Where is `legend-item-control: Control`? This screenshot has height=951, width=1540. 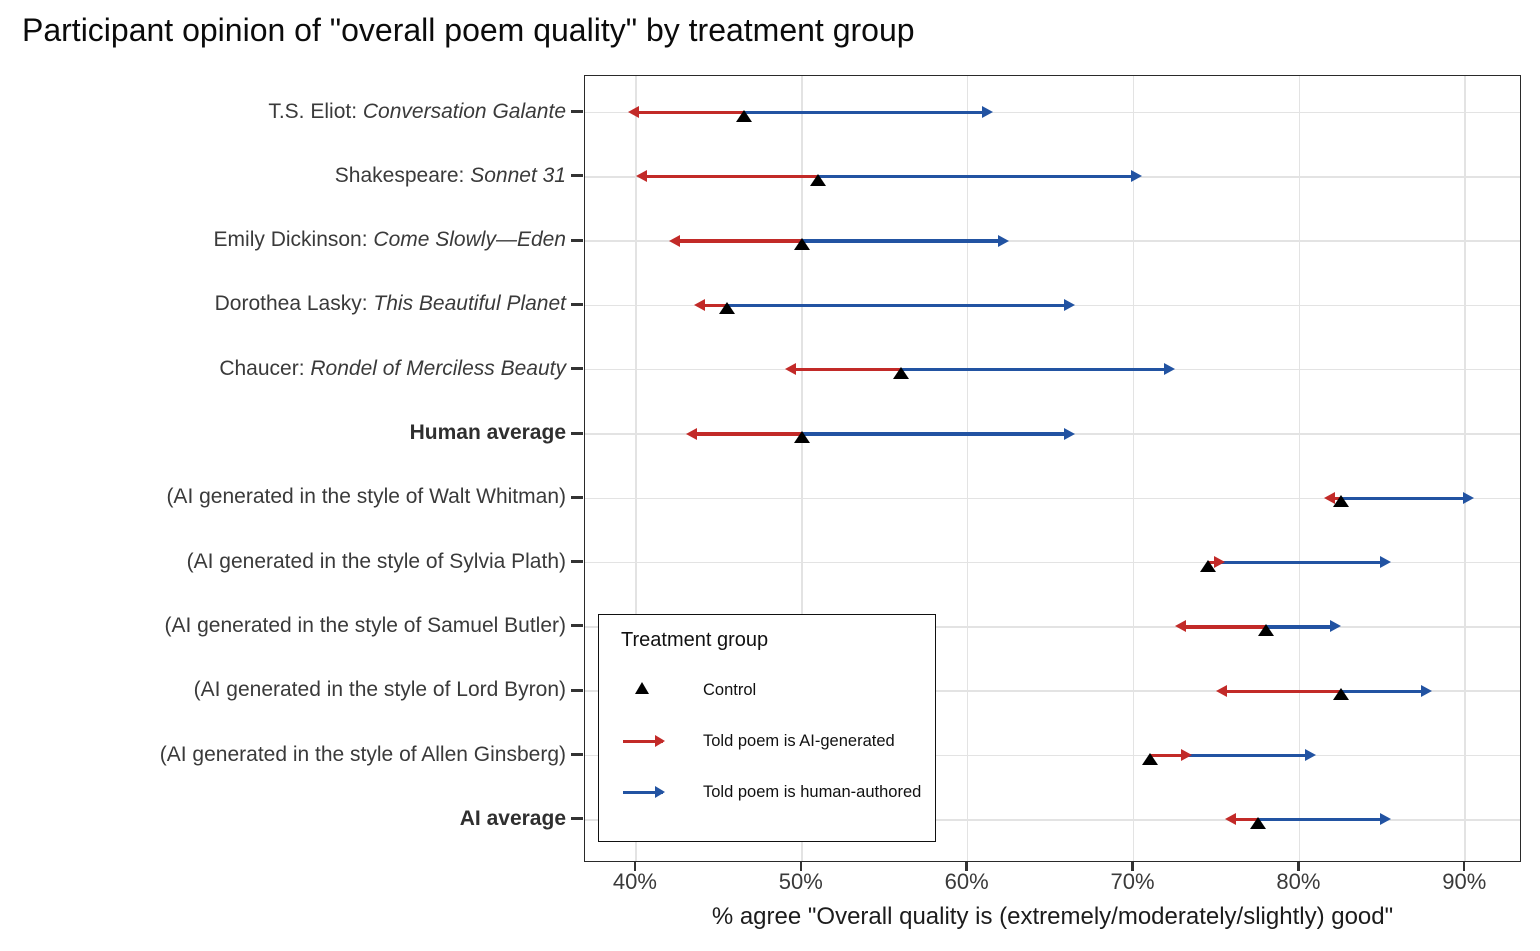
legend-item-control: Control is located at coordinates (778, 690).